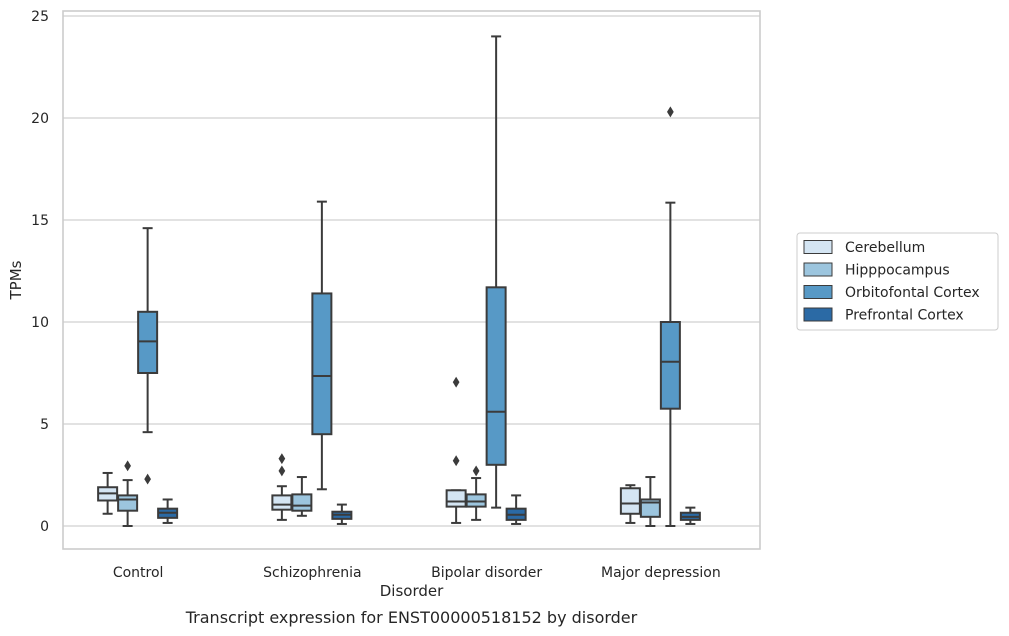 The width and height of the screenshot is (1009, 636). I want to click on y-tick-label: 20, so click(40, 119).